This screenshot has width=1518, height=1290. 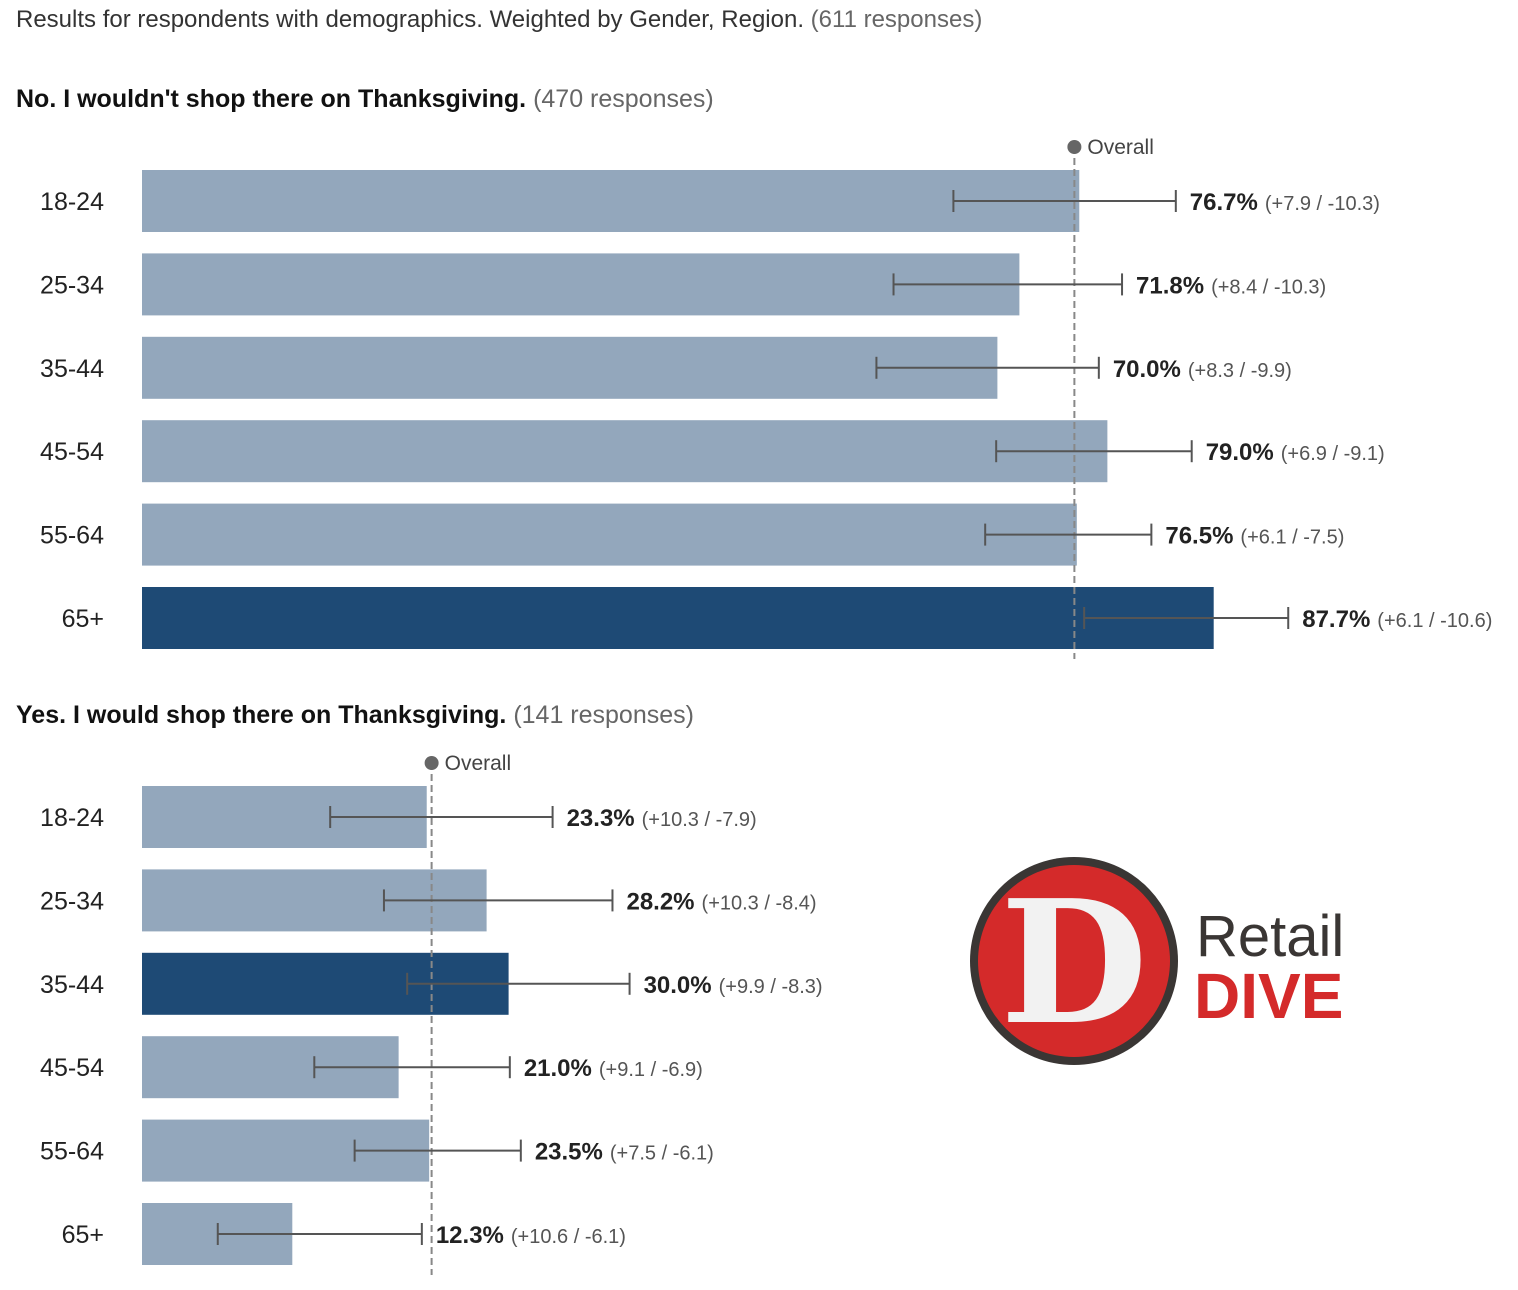 I want to click on value-error-range: (+10.3 / -7.9), so click(x=699, y=820).